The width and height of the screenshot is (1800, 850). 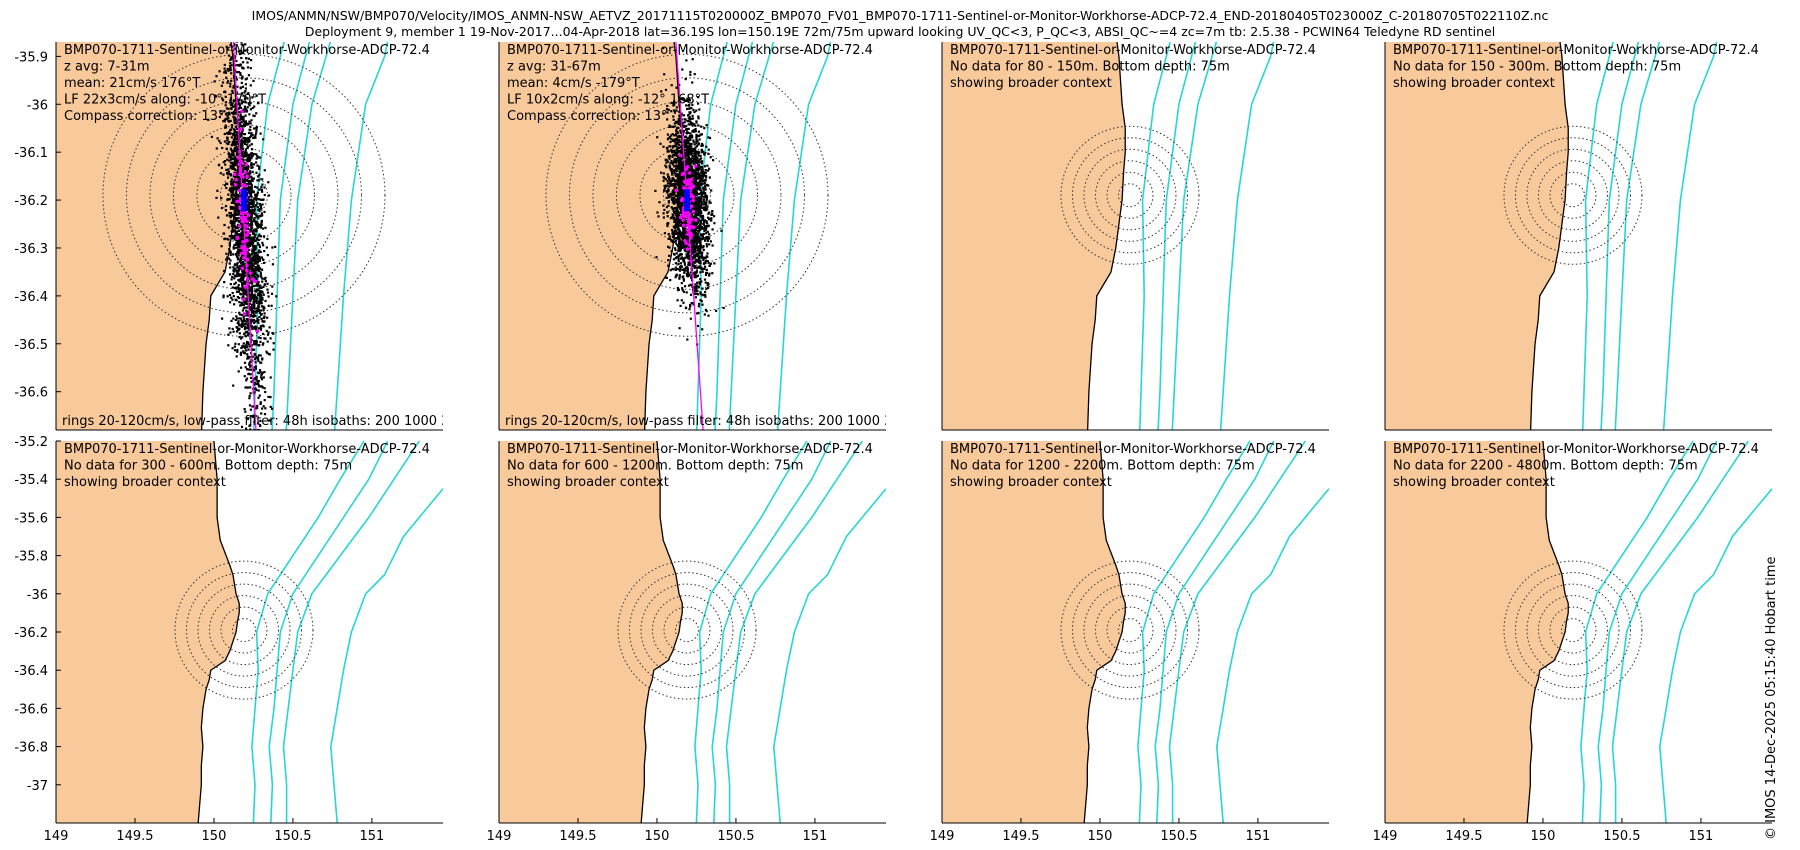 I want to click on y-tick-label: -36.1, so click(x=31, y=153).